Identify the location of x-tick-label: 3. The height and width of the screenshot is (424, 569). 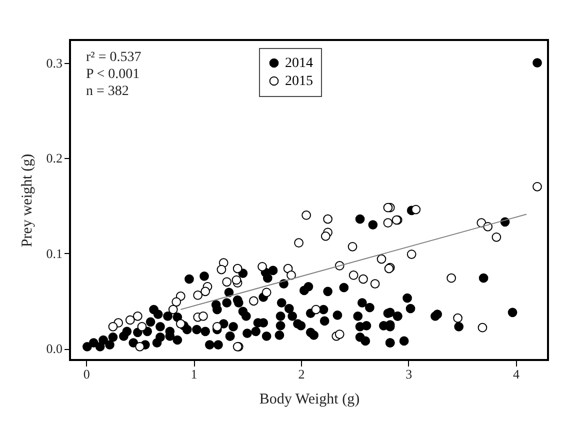
(409, 374).